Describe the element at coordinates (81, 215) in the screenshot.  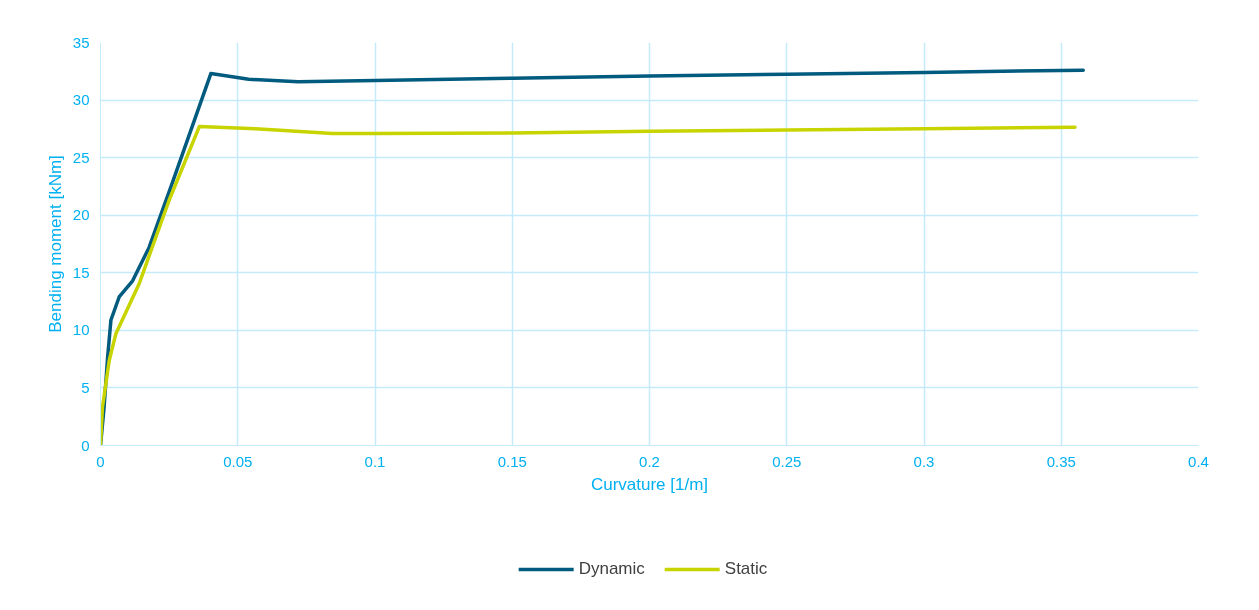
I see `y-tick-label: 20` at that location.